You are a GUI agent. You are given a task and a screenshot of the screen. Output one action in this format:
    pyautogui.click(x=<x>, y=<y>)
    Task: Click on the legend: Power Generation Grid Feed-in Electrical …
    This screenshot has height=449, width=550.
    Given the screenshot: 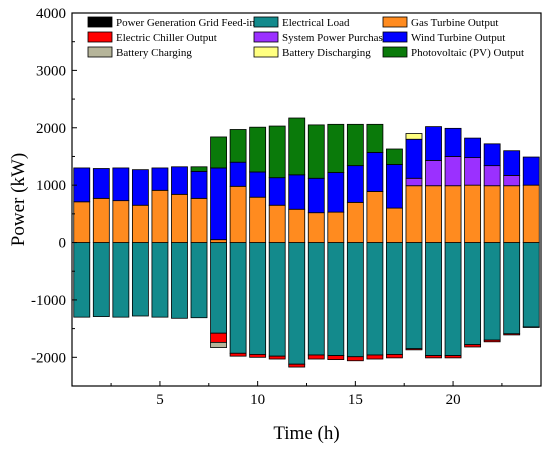 What is the action you would take?
    pyautogui.click(x=305, y=37)
    